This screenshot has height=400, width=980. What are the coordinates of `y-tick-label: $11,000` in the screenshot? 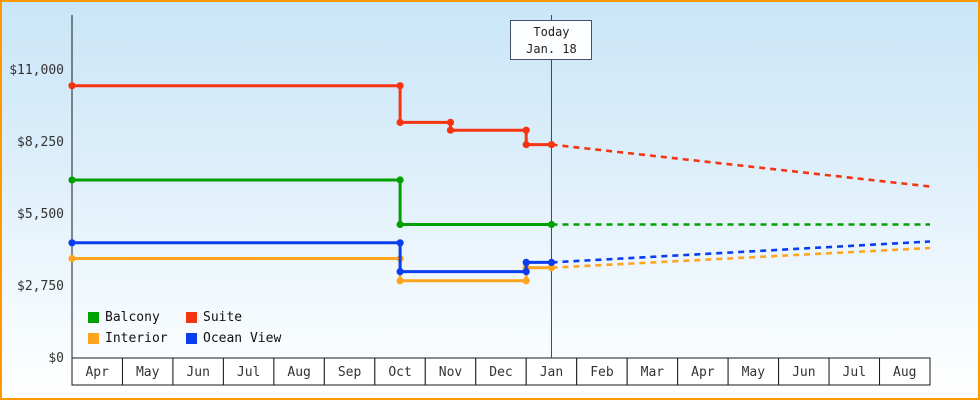 It's located at (36, 70).